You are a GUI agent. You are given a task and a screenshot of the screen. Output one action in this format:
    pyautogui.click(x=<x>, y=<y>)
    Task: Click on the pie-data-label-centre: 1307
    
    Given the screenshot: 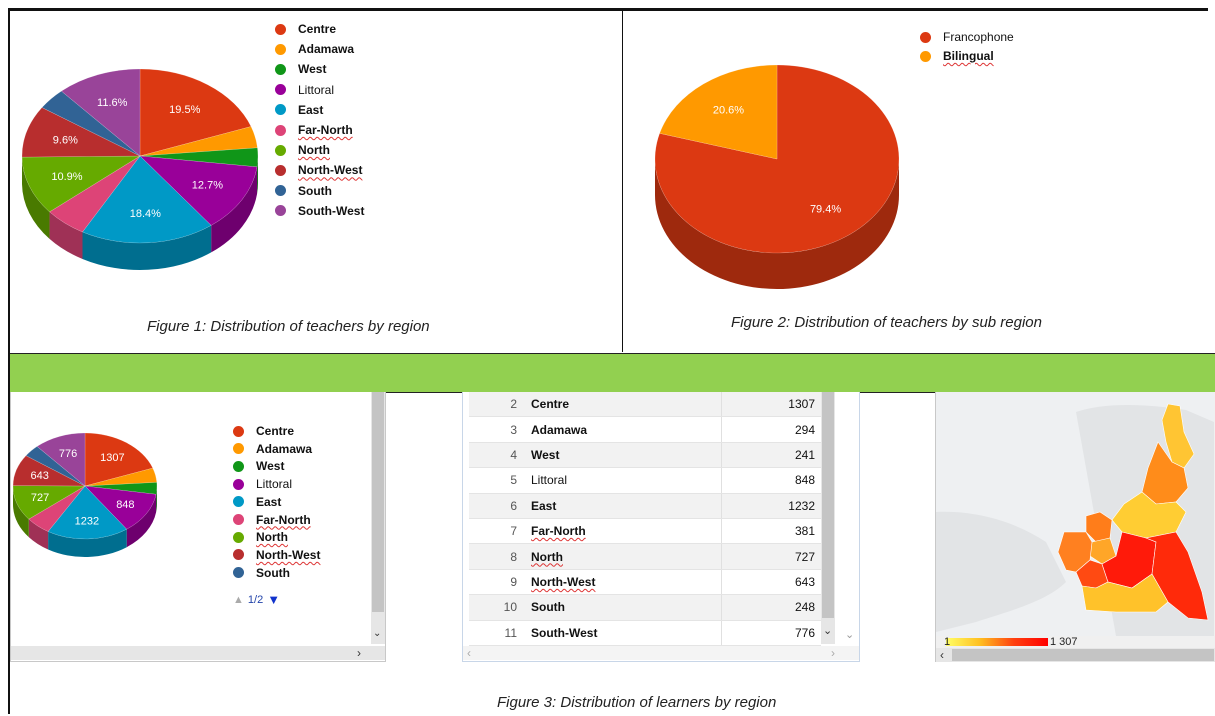 What is the action you would take?
    pyautogui.click(x=112, y=458)
    